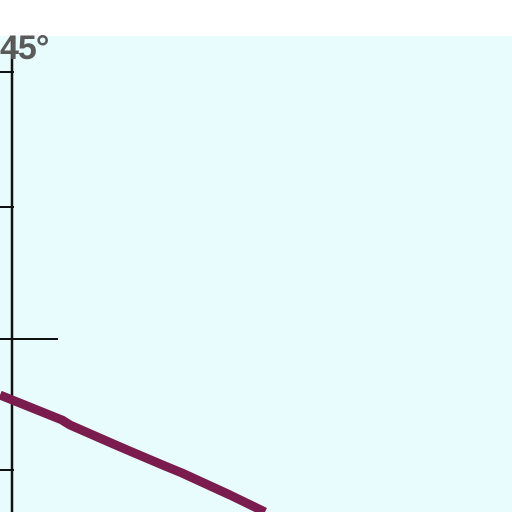  I want to click on latitude-label: 45°, so click(45, 48).